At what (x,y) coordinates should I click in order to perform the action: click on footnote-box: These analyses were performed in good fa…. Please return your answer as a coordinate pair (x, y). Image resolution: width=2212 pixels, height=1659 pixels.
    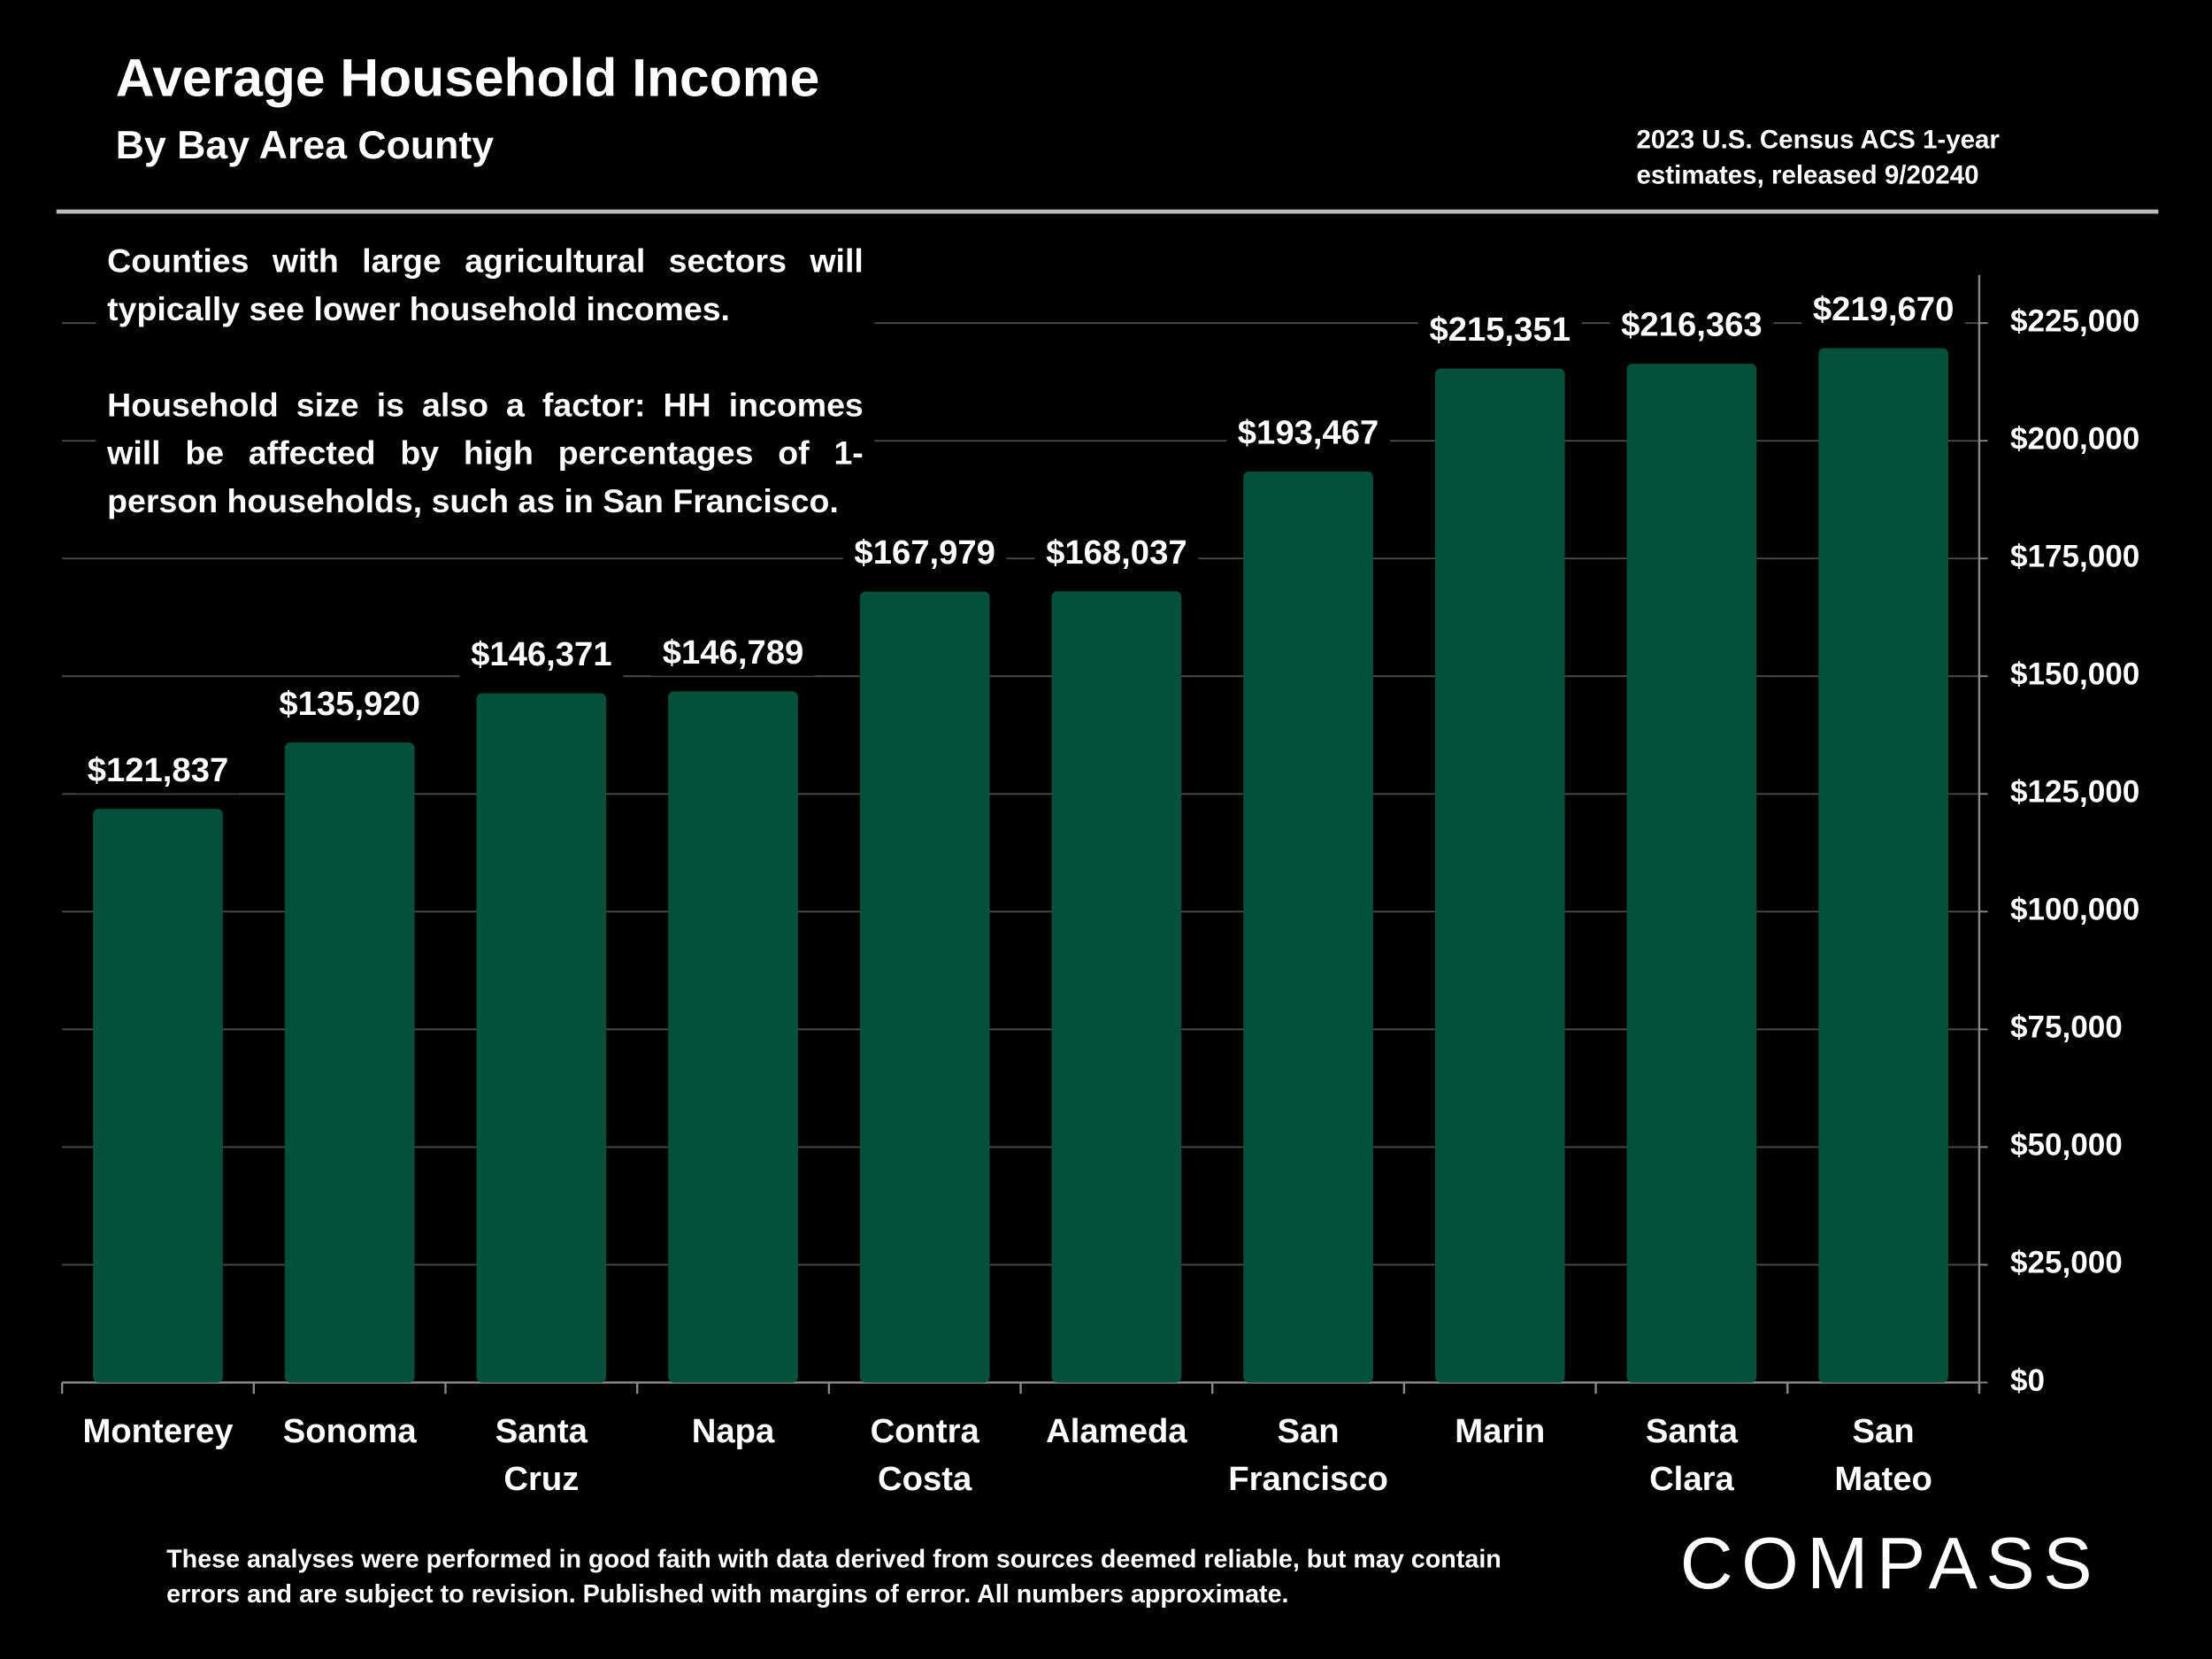
    Looking at the image, I should click on (834, 1577).